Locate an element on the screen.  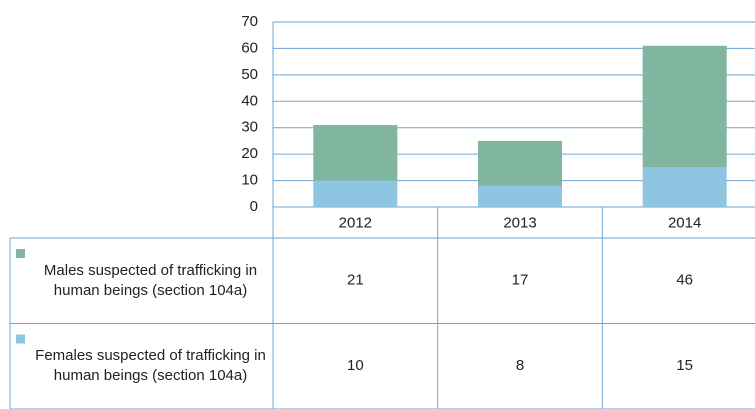
x-tick-label: 2013 is located at coordinates (519, 222).